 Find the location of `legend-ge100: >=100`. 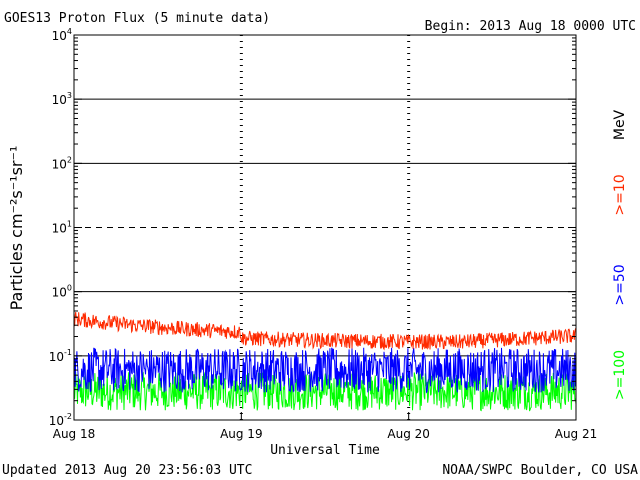

legend-ge100: >=100 is located at coordinates (620, 375).